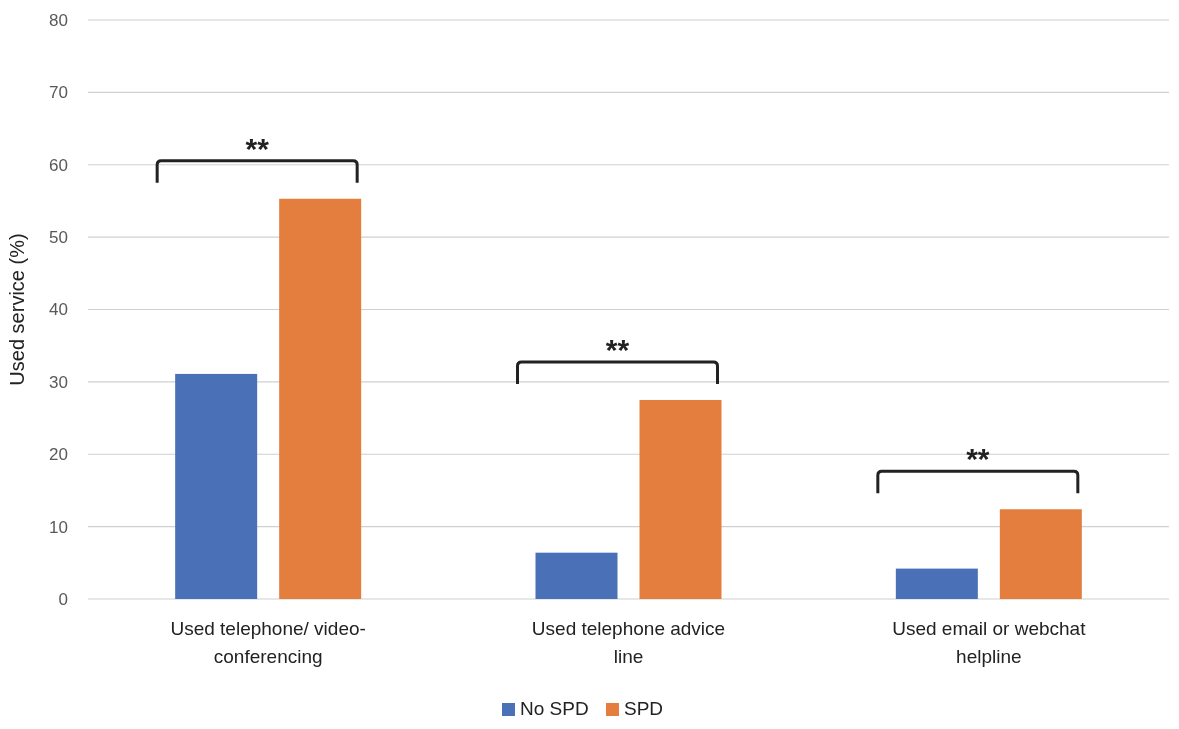  What do you see at coordinates (58, 455) in the screenshot?
I see `y-tick-label: 20` at bounding box center [58, 455].